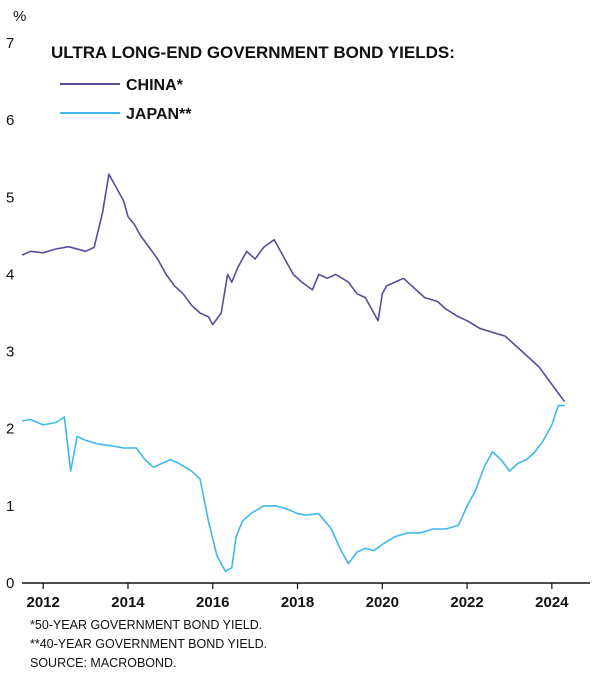 The height and width of the screenshot is (677, 614). Describe the element at coordinates (382, 602) in the screenshot. I see `x-tick-label: 2020` at that location.